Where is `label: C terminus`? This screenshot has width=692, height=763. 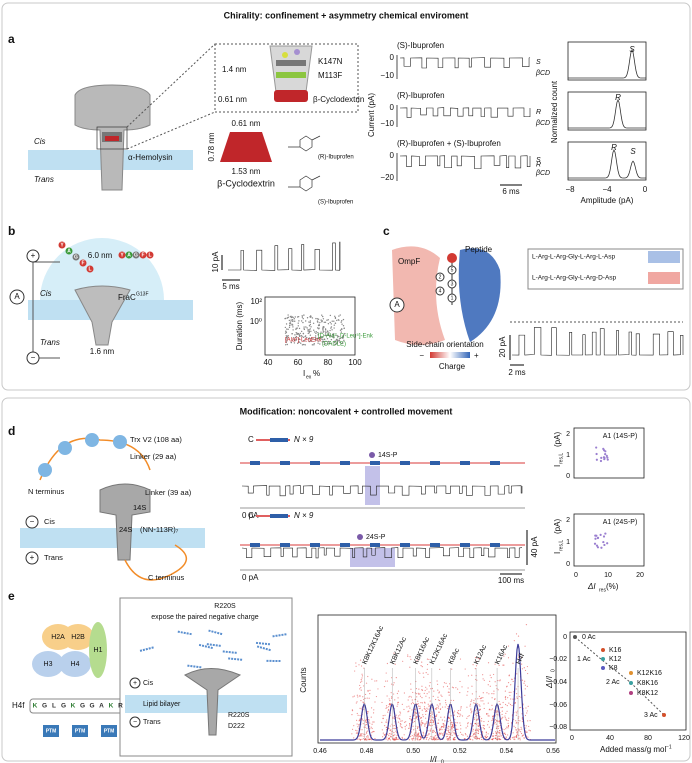
label: C terminus is located at coordinates (166, 577).